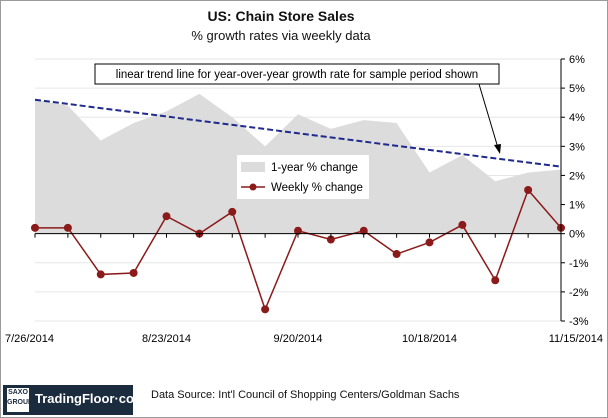 The height and width of the screenshot is (418, 608). Describe the element at coordinates (577, 206) in the screenshot. I see `y-tick-label: 1%` at that location.